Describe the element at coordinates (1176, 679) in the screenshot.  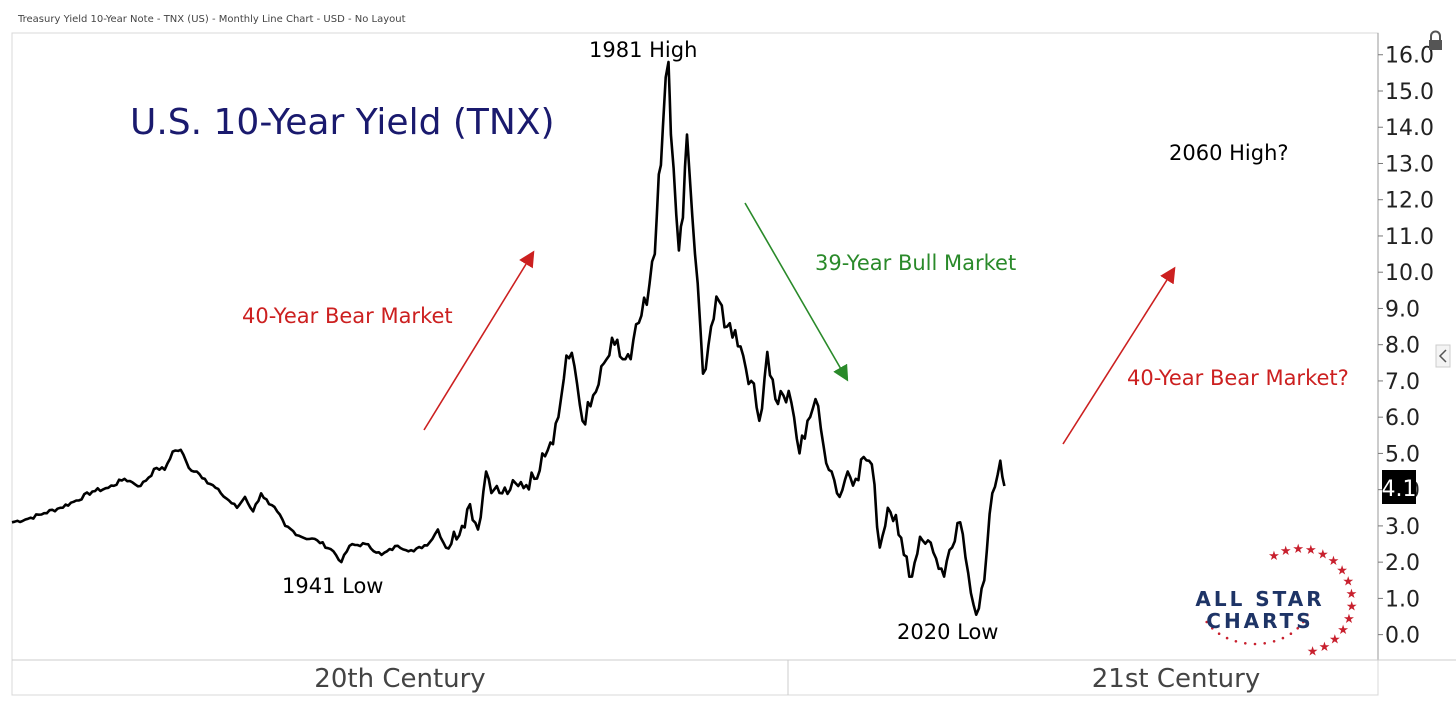
I see `era-21st-century: 21st Century` at that location.